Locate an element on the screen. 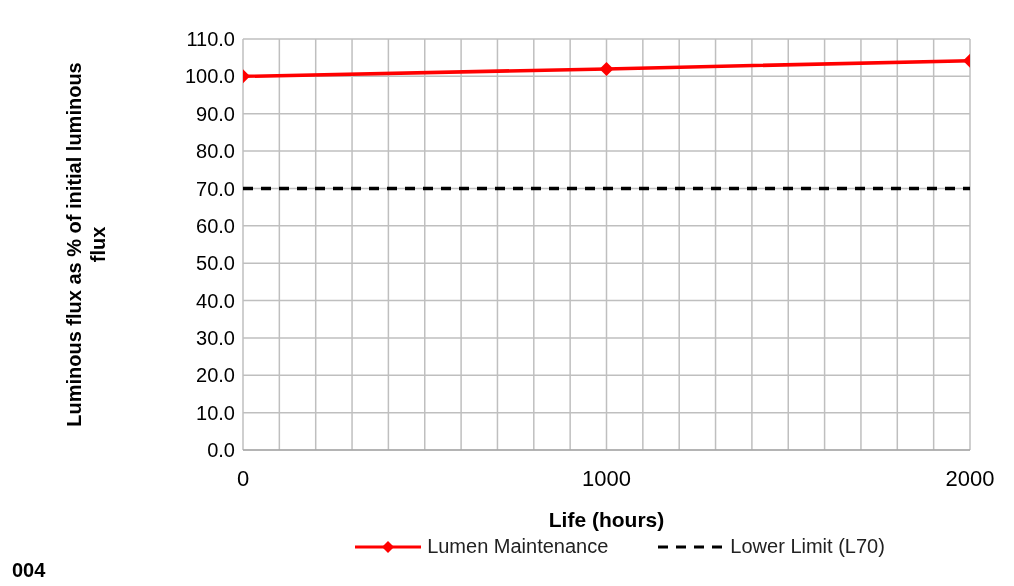 Image resolution: width=1014 pixels, height=586 pixels. y-tick-label: 110.0 is located at coordinates (210, 39).